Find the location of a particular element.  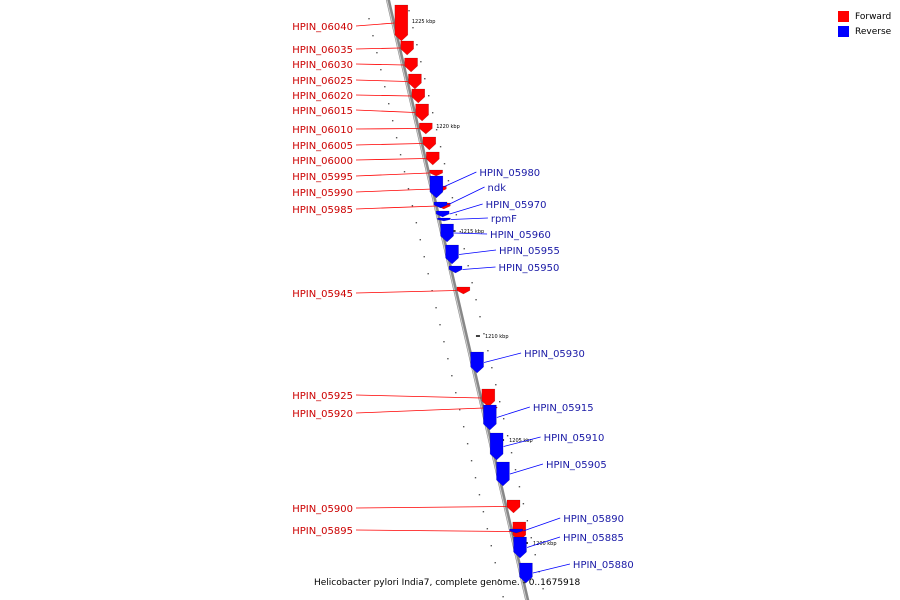

tick-label: 1225 kbp is located at coordinates (424, 22).